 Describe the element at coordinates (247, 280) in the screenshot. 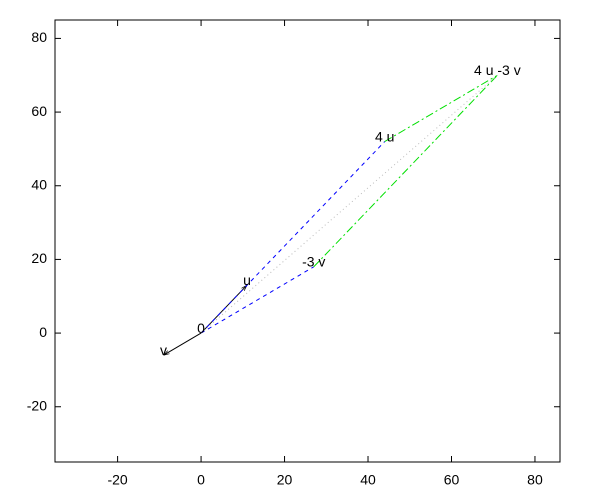

I see `point-label: u` at that location.